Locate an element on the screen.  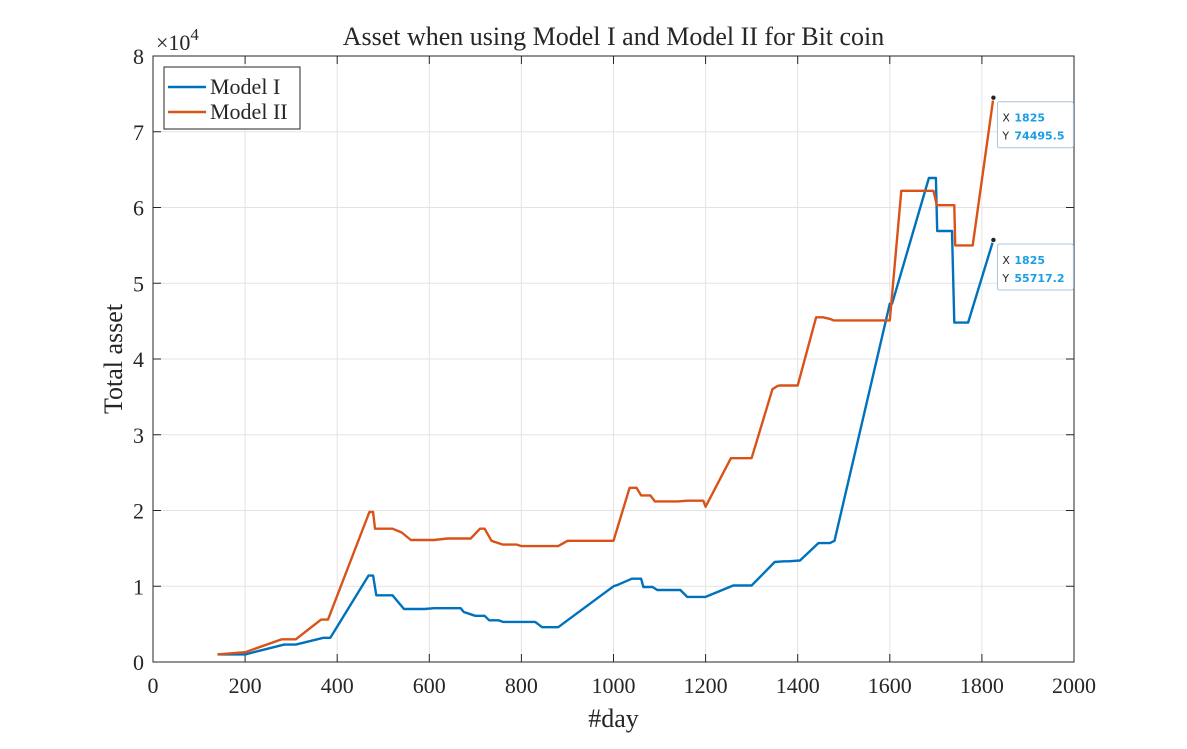
x-axis-label: #day is located at coordinates (613, 718).